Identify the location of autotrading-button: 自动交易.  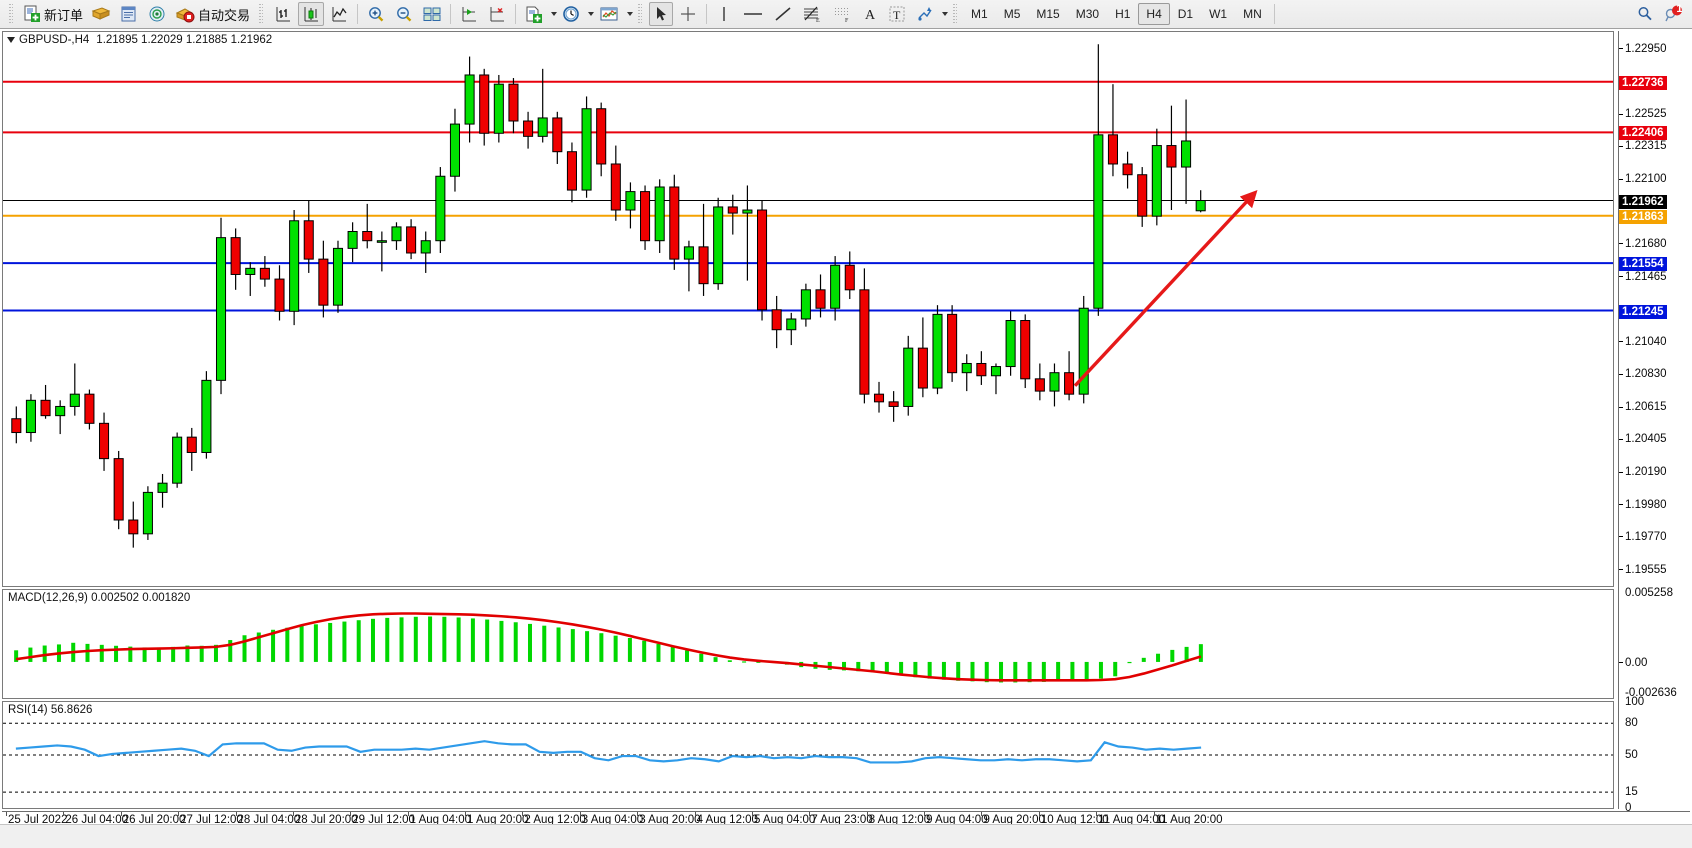
(212, 14).